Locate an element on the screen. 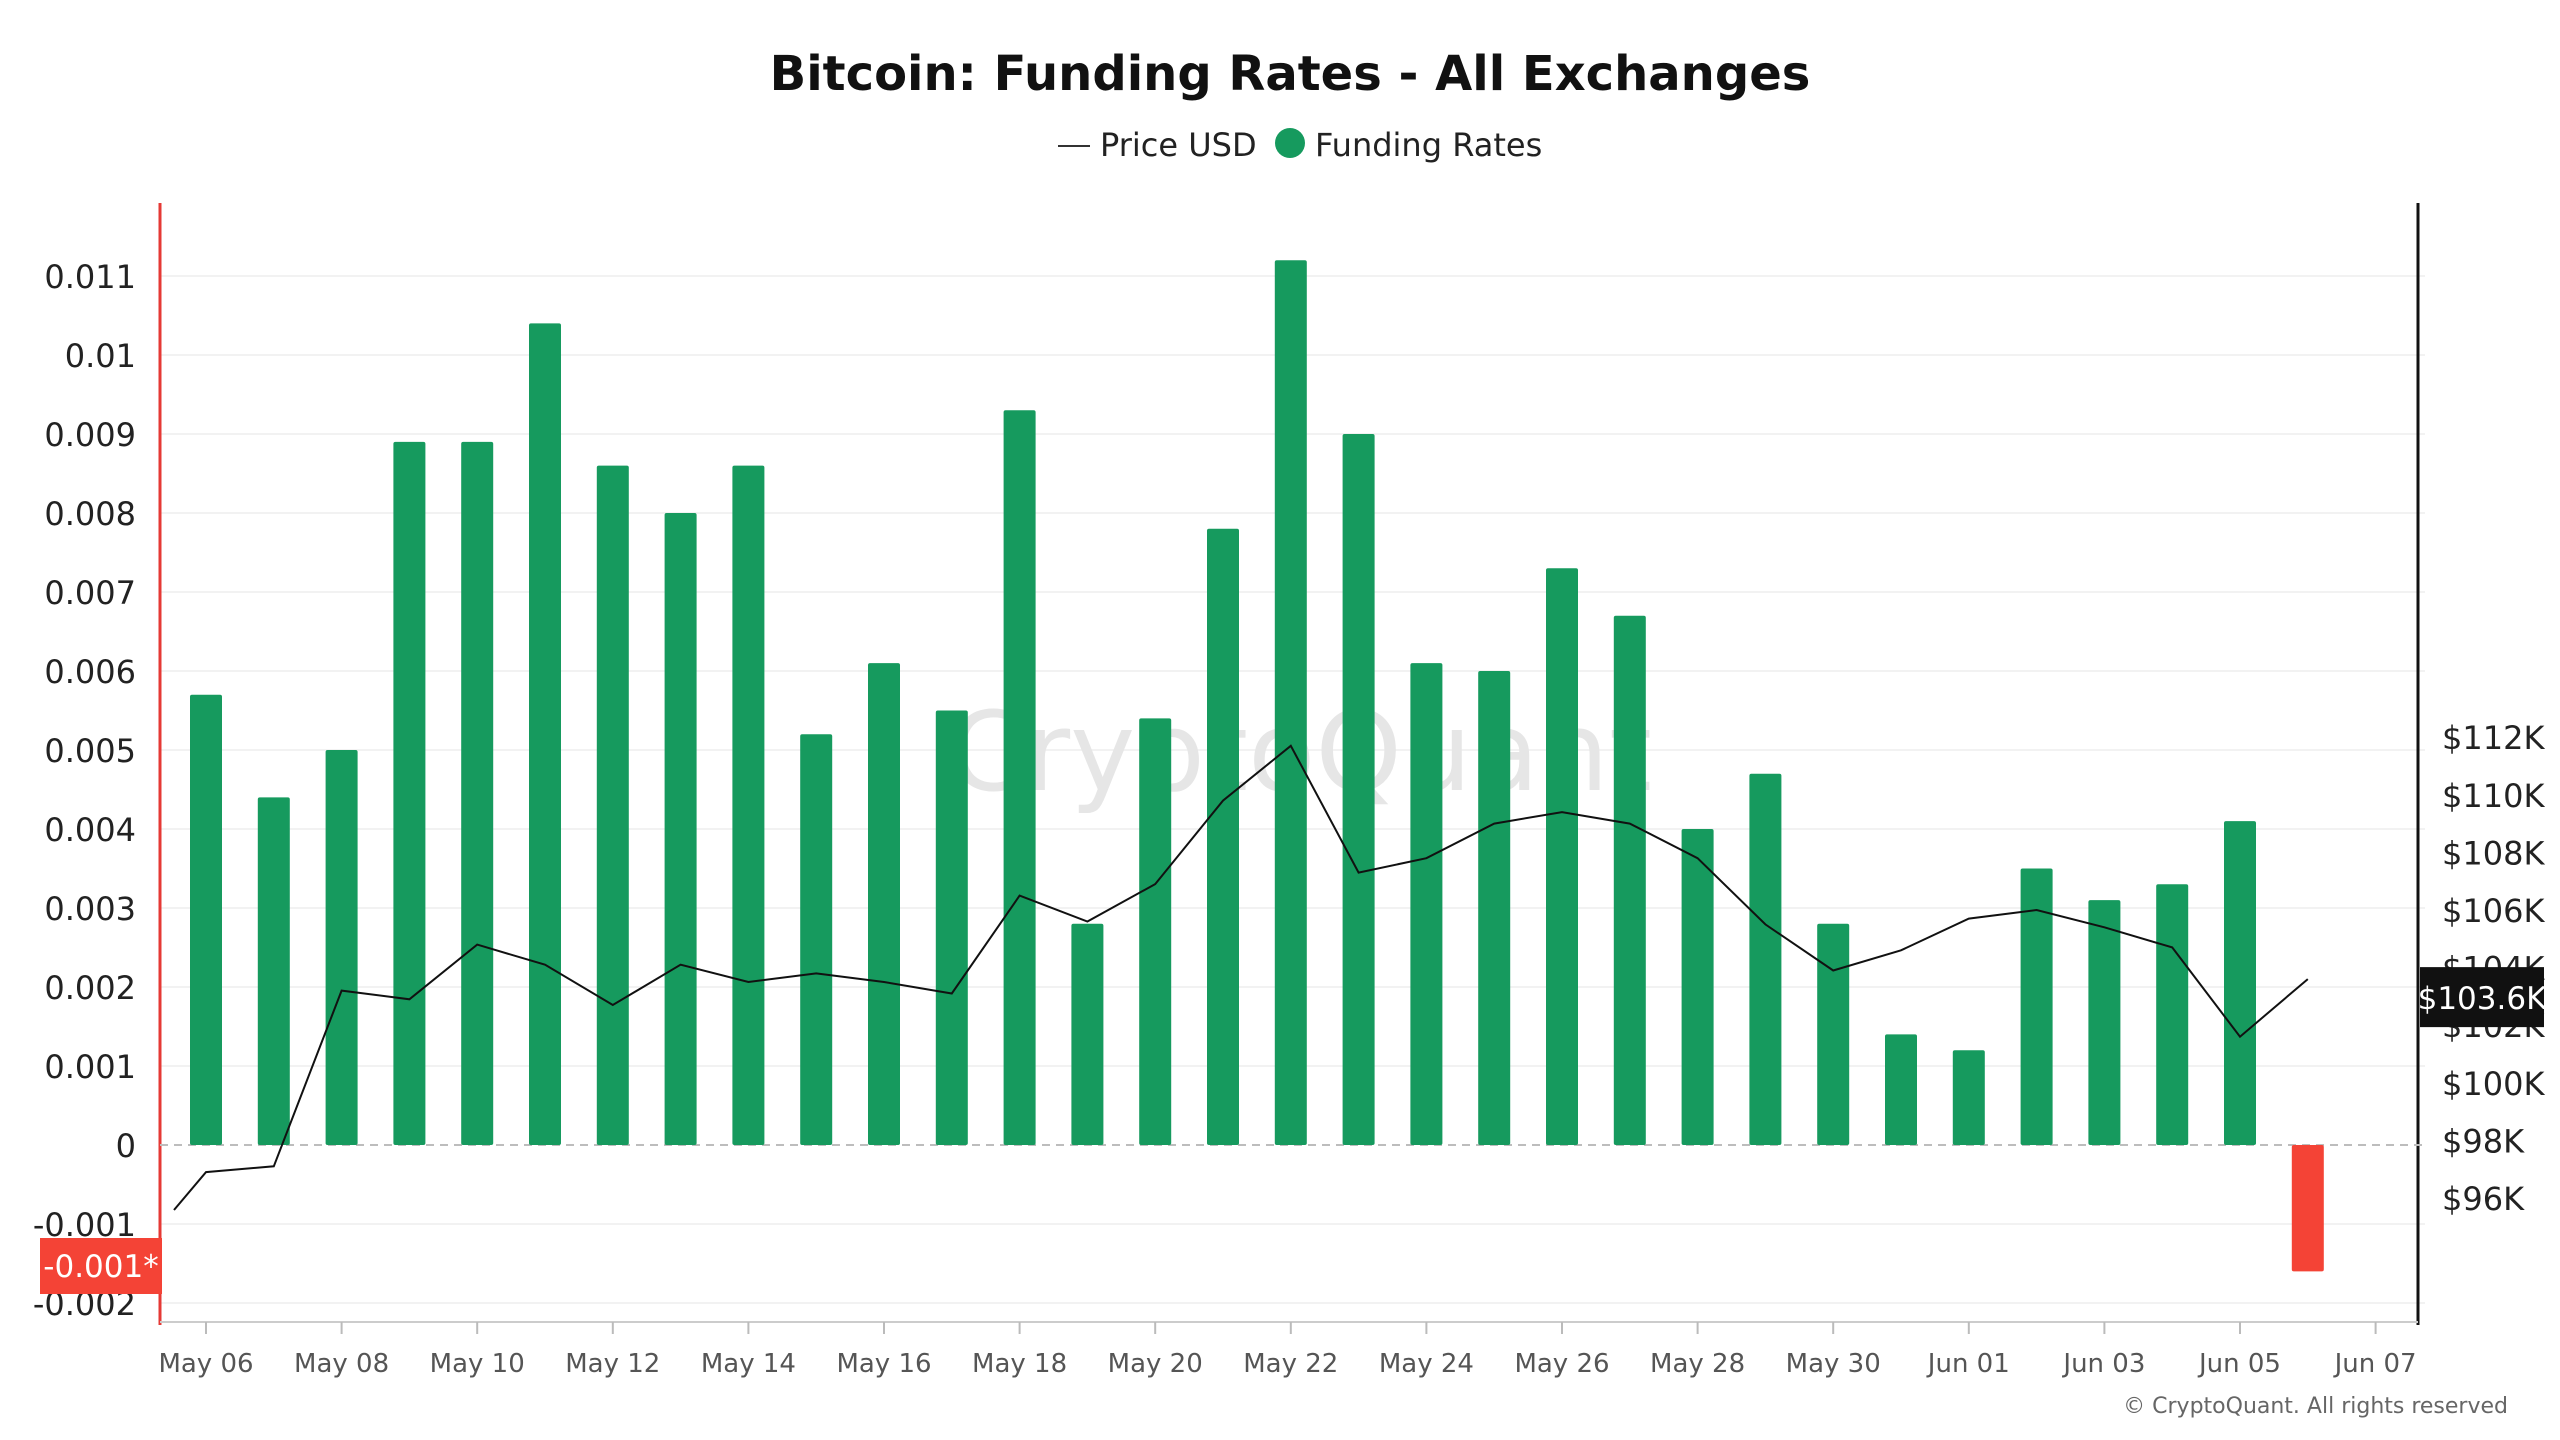 This screenshot has width=2560, height=1440. x-tick-label: May 12 is located at coordinates (612, 1364).